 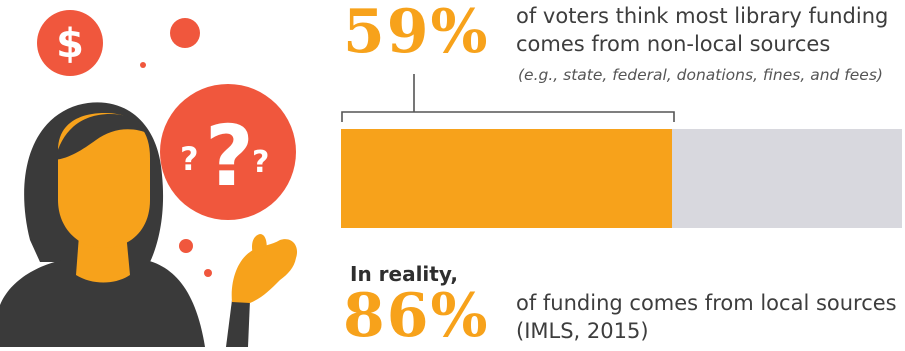 I want to click on reality-percent: 86%, so click(x=416, y=316).